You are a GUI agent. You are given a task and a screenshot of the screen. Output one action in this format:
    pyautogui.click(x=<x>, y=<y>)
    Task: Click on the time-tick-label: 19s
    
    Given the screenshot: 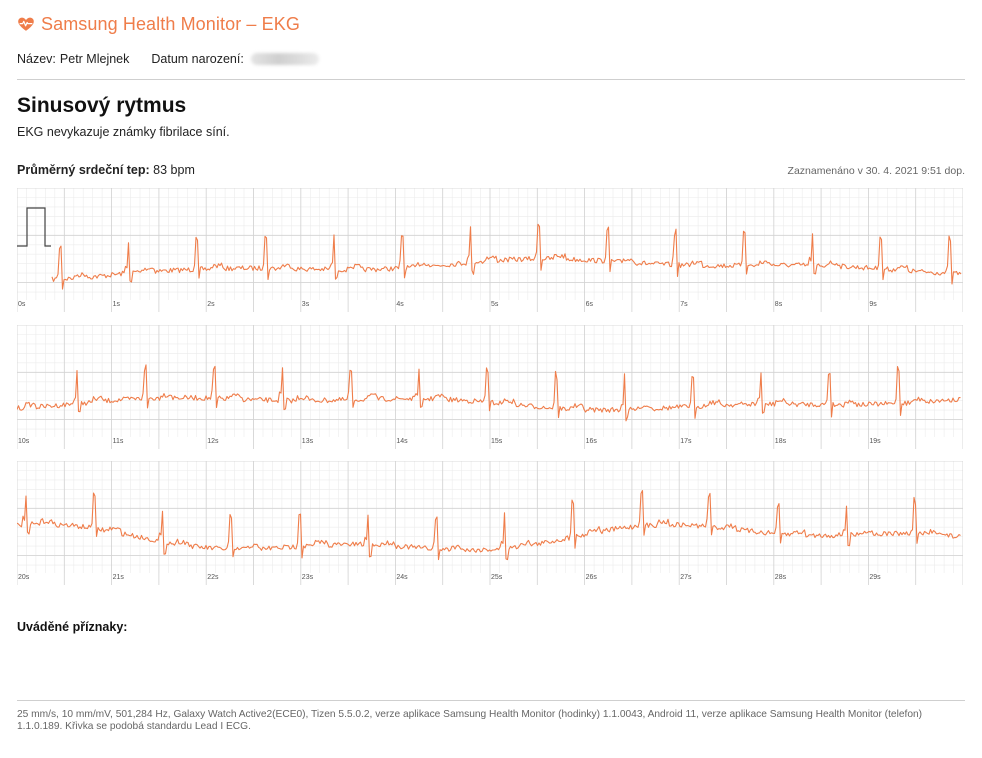 What is the action you would take?
    pyautogui.click(x=875, y=441)
    